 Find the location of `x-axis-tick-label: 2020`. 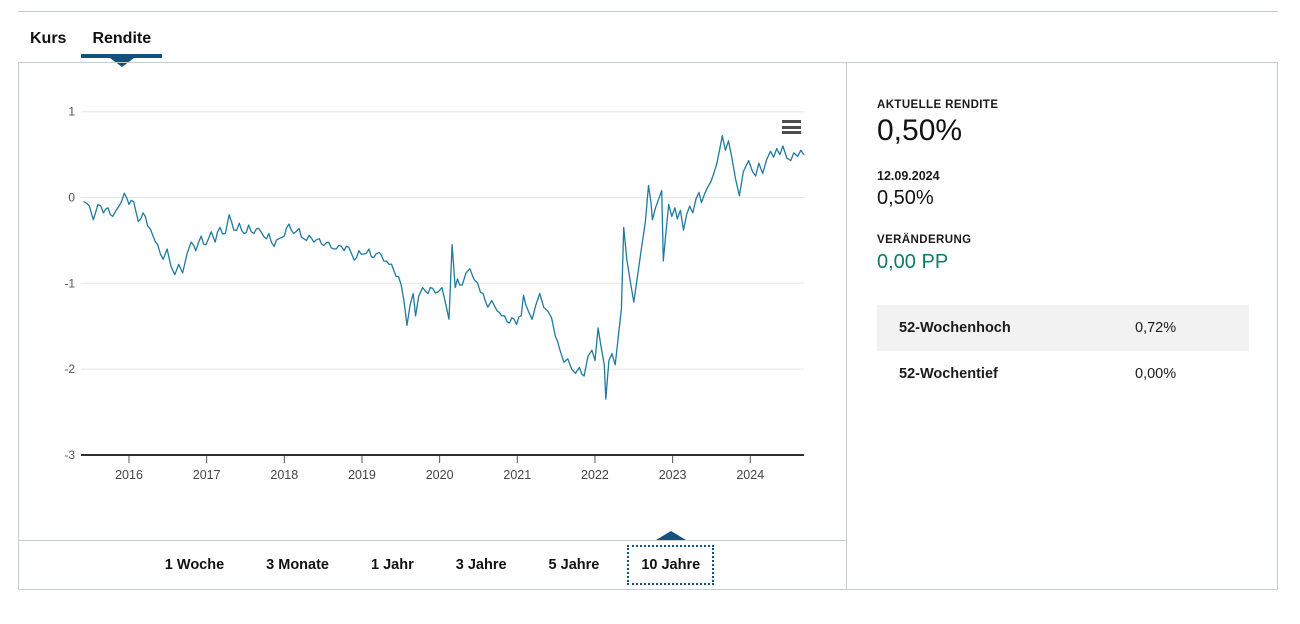

x-axis-tick-label: 2020 is located at coordinates (440, 475).